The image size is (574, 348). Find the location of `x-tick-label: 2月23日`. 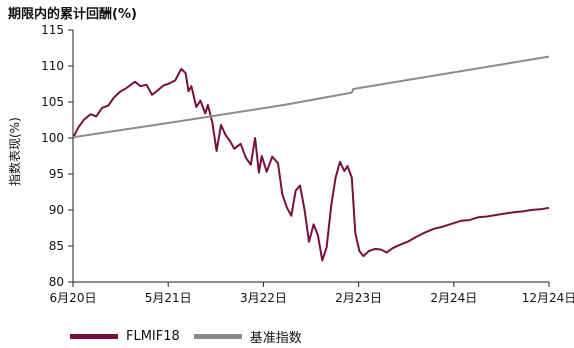

x-tick-label: 2月23日 is located at coordinates (358, 298).